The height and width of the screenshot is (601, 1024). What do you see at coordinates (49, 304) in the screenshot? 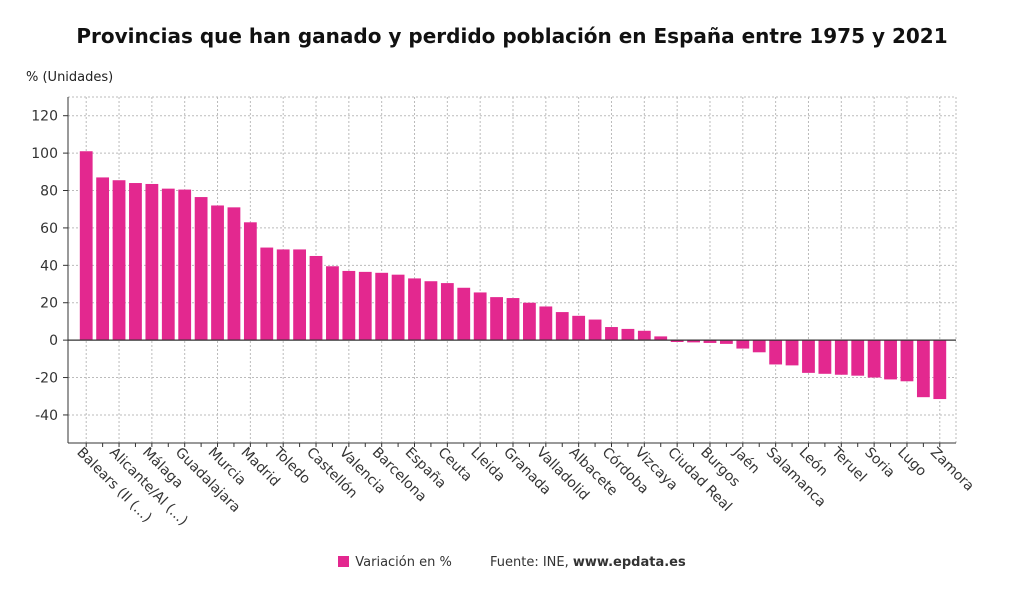
I see `y-tick-label: 20` at bounding box center [49, 304].